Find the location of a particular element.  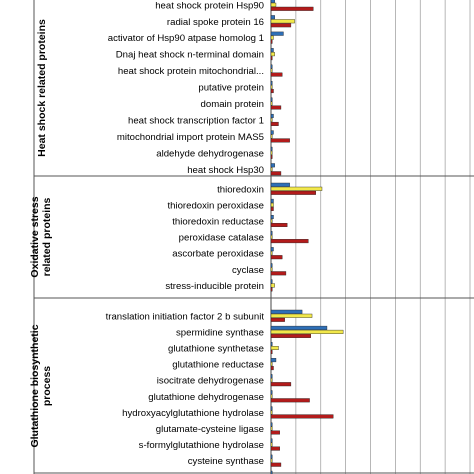

row-label: aldehyde dehydrogenase is located at coordinates (210, 153).